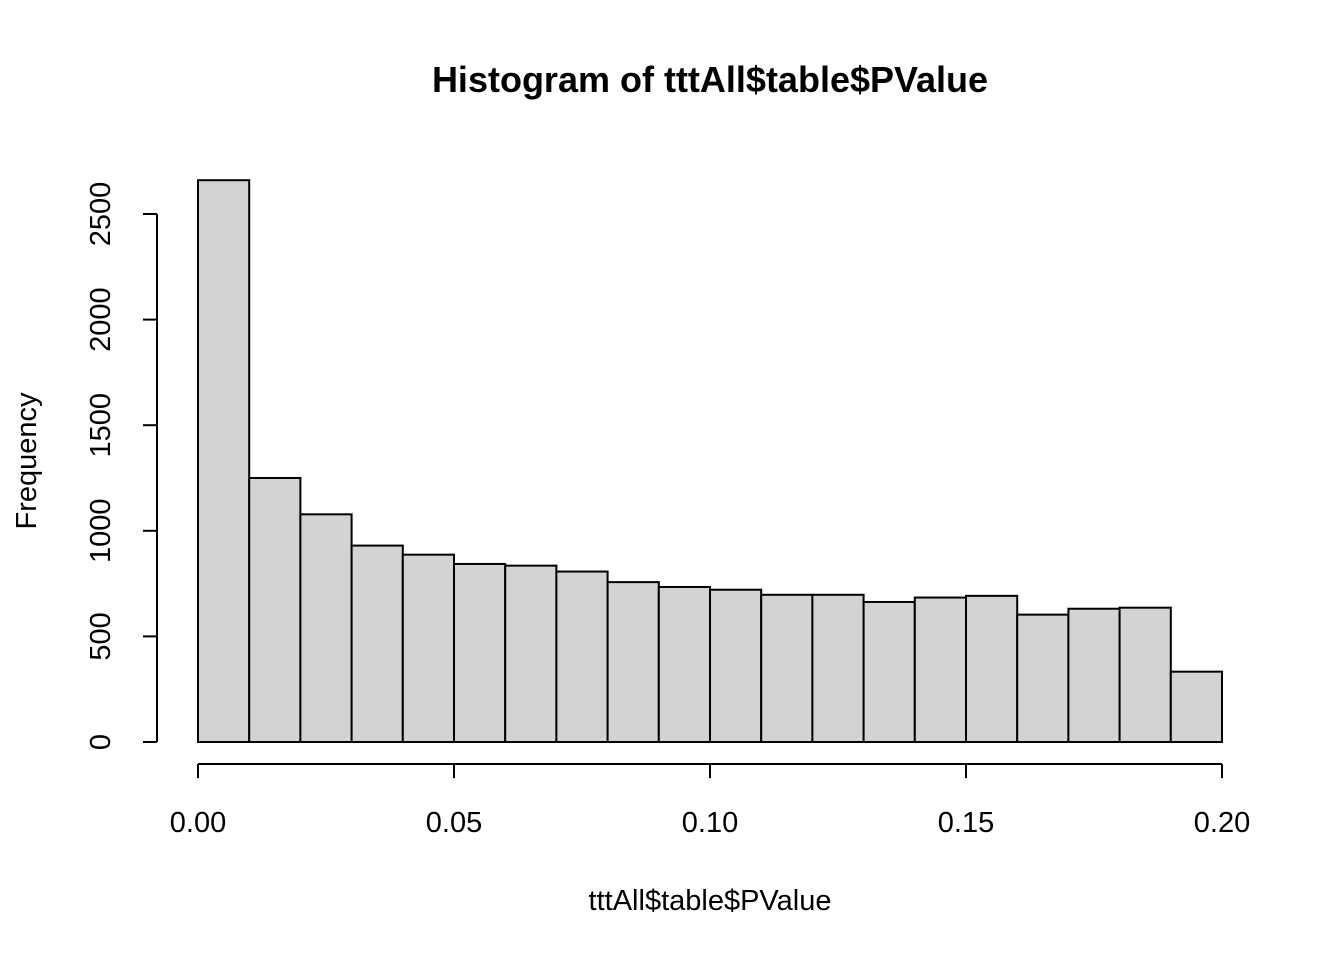  I want to click on y-tick-label: 1000, so click(101, 531).